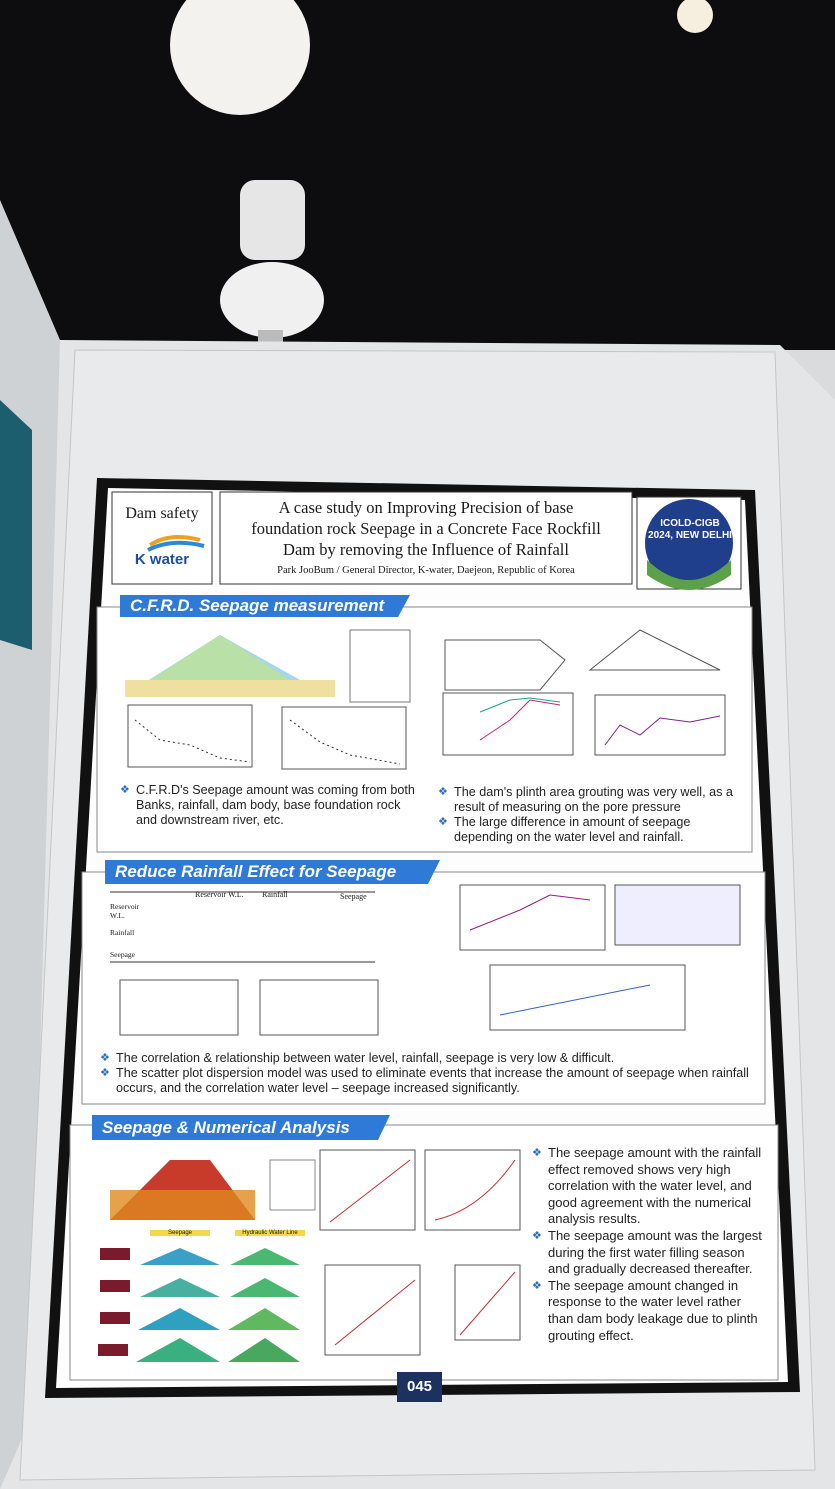  What do you see at coordinates (270, 1233) in the screenshot?
I see `caption: Hydraulic Water Line` at bounding box center [270, 1233].